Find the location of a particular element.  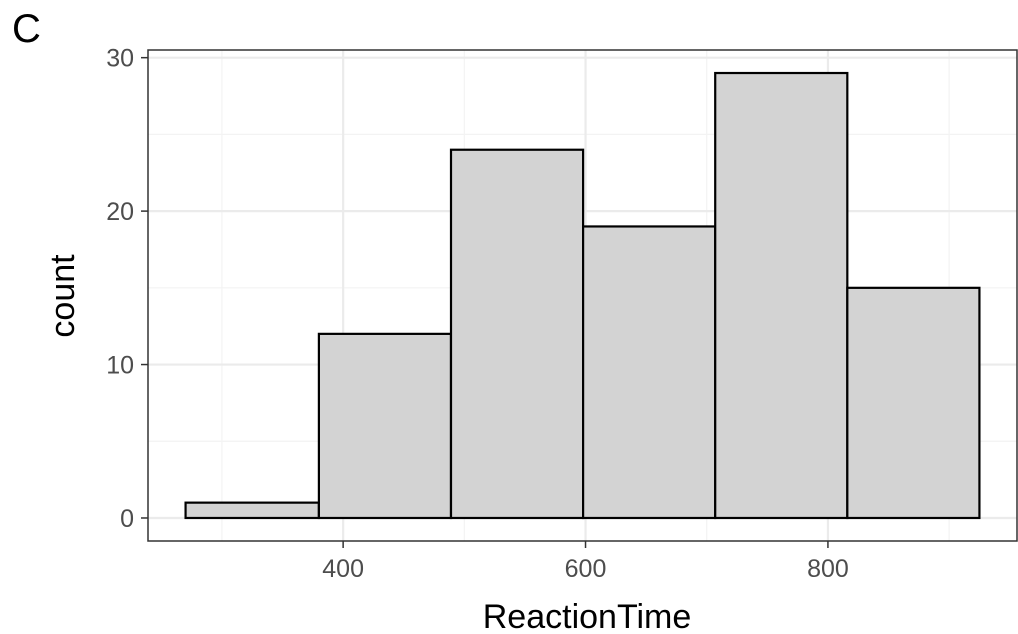

y-tick-label: 0 is located at coordinates (127, 519).